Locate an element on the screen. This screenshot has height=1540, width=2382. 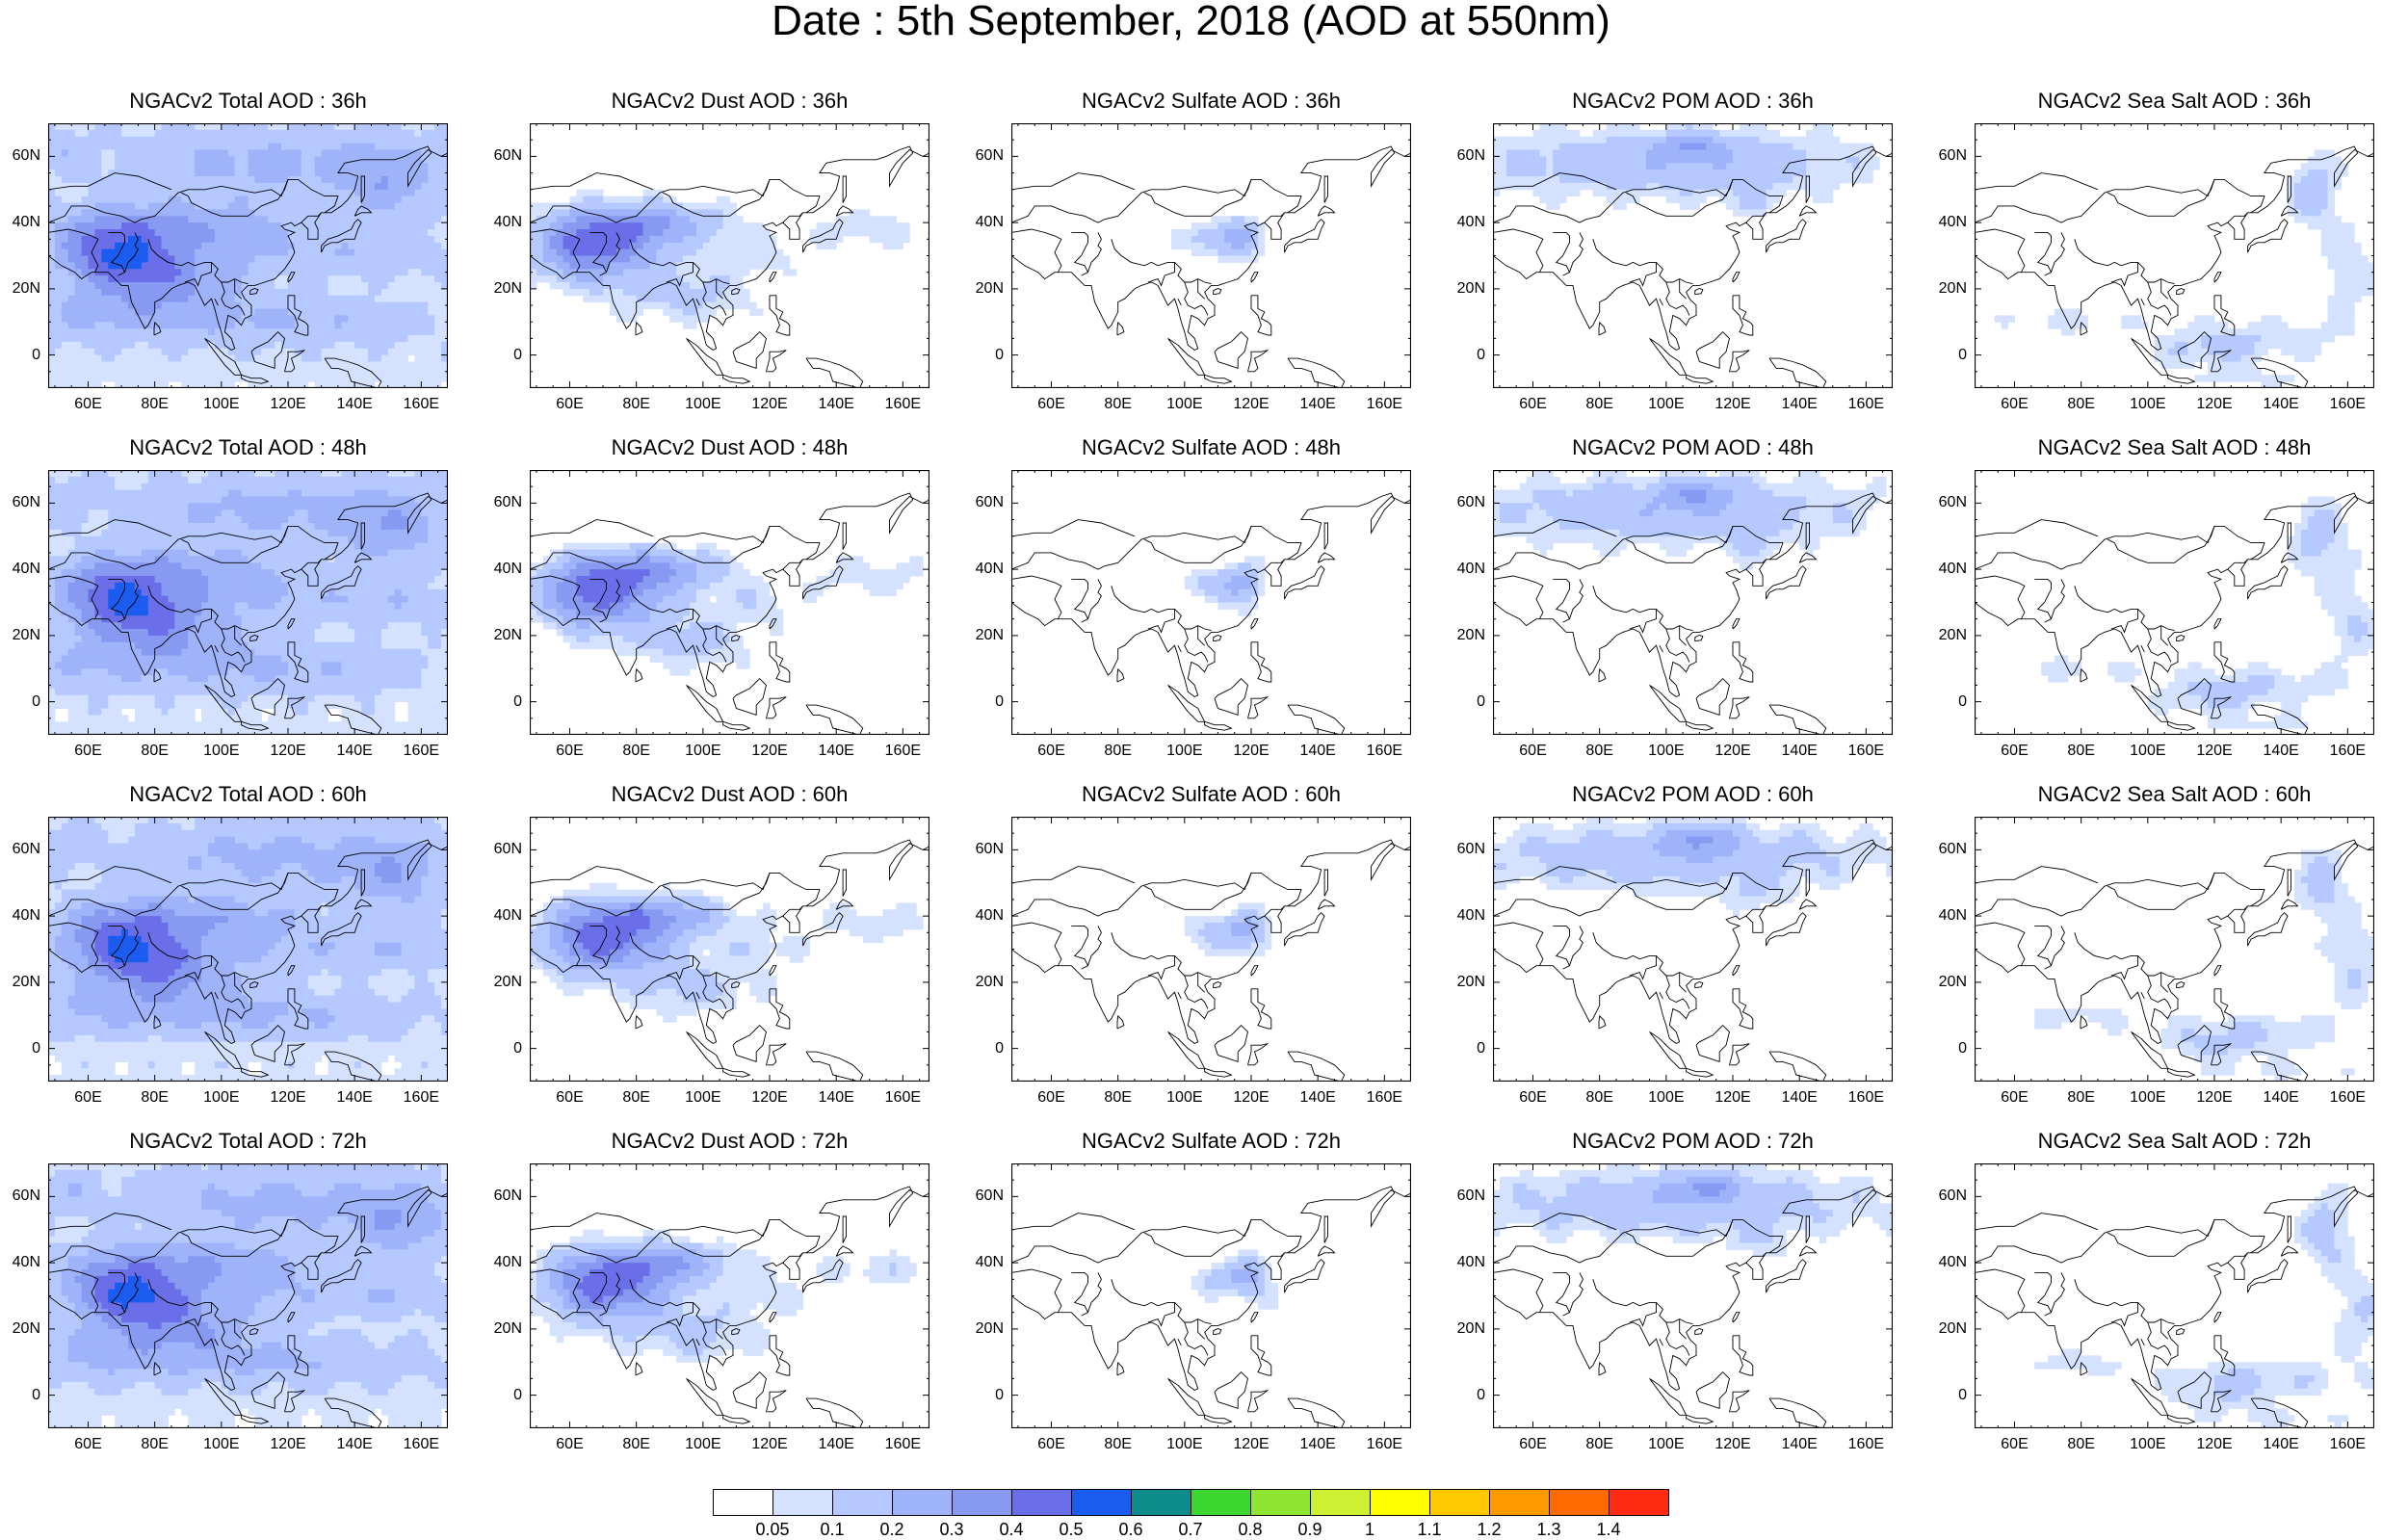
panel-title: NGACv2 Sea Salt AOD : 48h is located at coordinates (2159, 447).